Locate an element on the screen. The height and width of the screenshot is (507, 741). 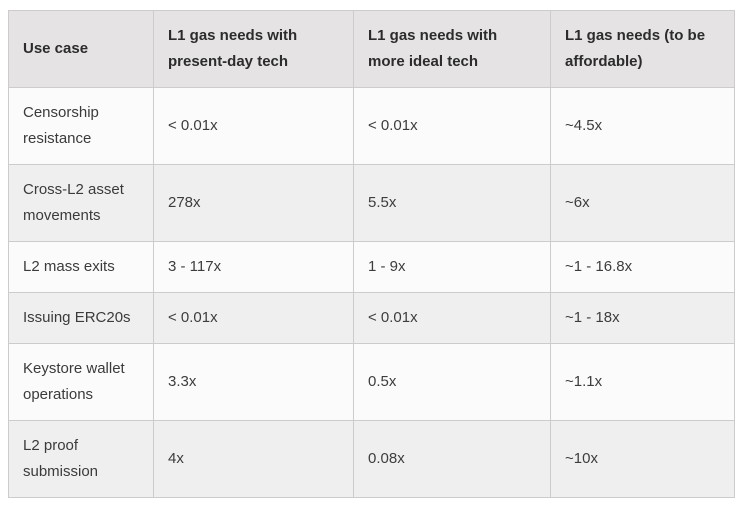
table-cell: ~1 - 18x is located at coordinates (642, 318).